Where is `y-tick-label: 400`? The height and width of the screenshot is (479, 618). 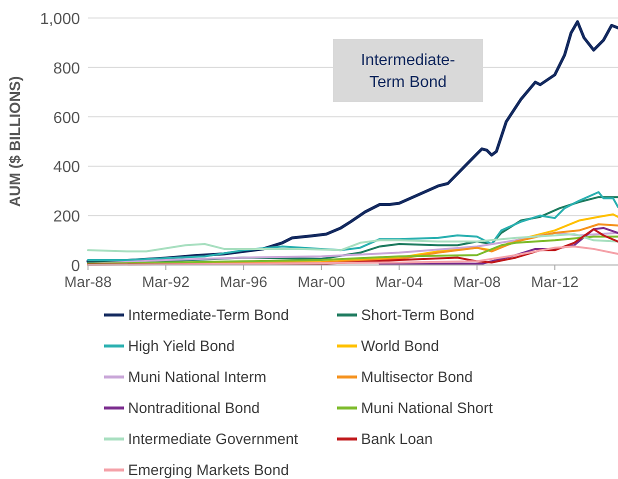
y-tick-label: 400 is located at coordinates (66, 167).